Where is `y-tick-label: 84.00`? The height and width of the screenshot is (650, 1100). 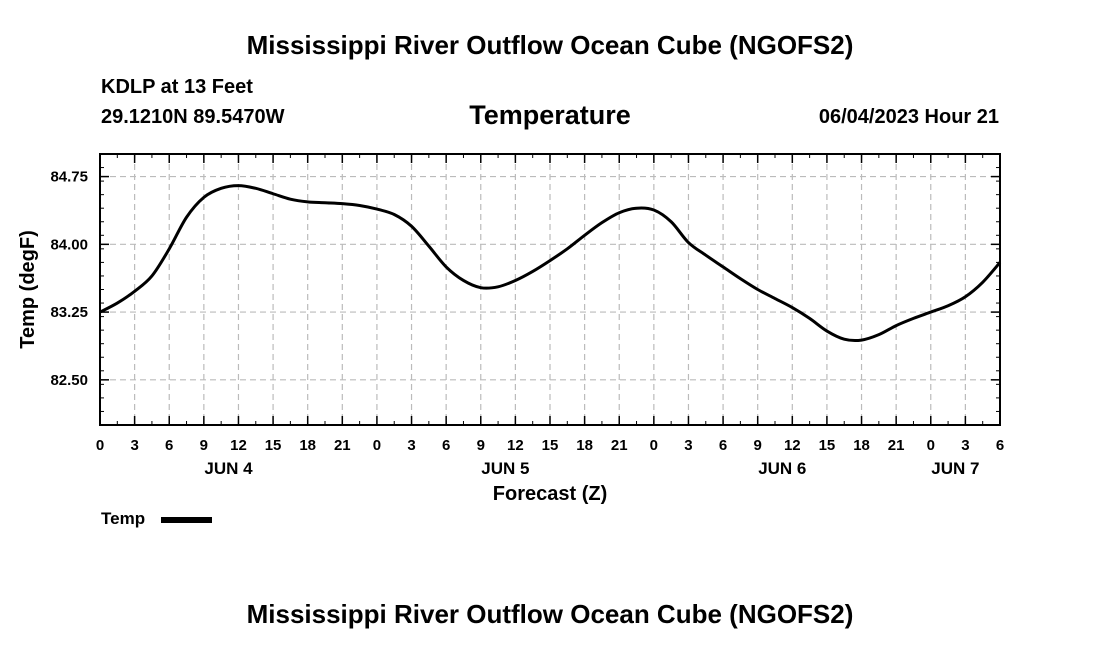
y-tick-label: 84.00 is located at coordinates (69, 244).